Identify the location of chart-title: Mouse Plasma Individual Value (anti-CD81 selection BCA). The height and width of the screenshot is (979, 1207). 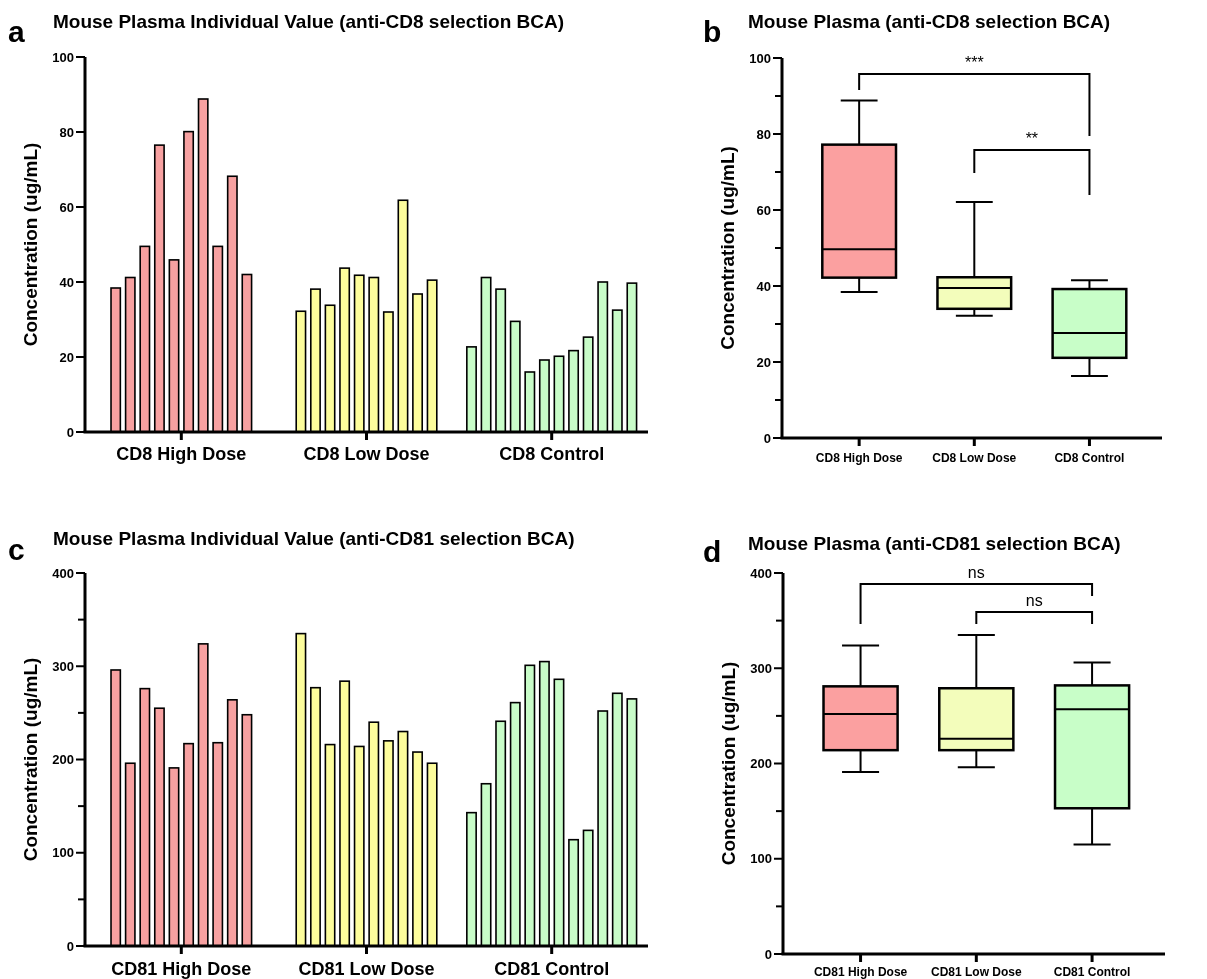
(314, 538).